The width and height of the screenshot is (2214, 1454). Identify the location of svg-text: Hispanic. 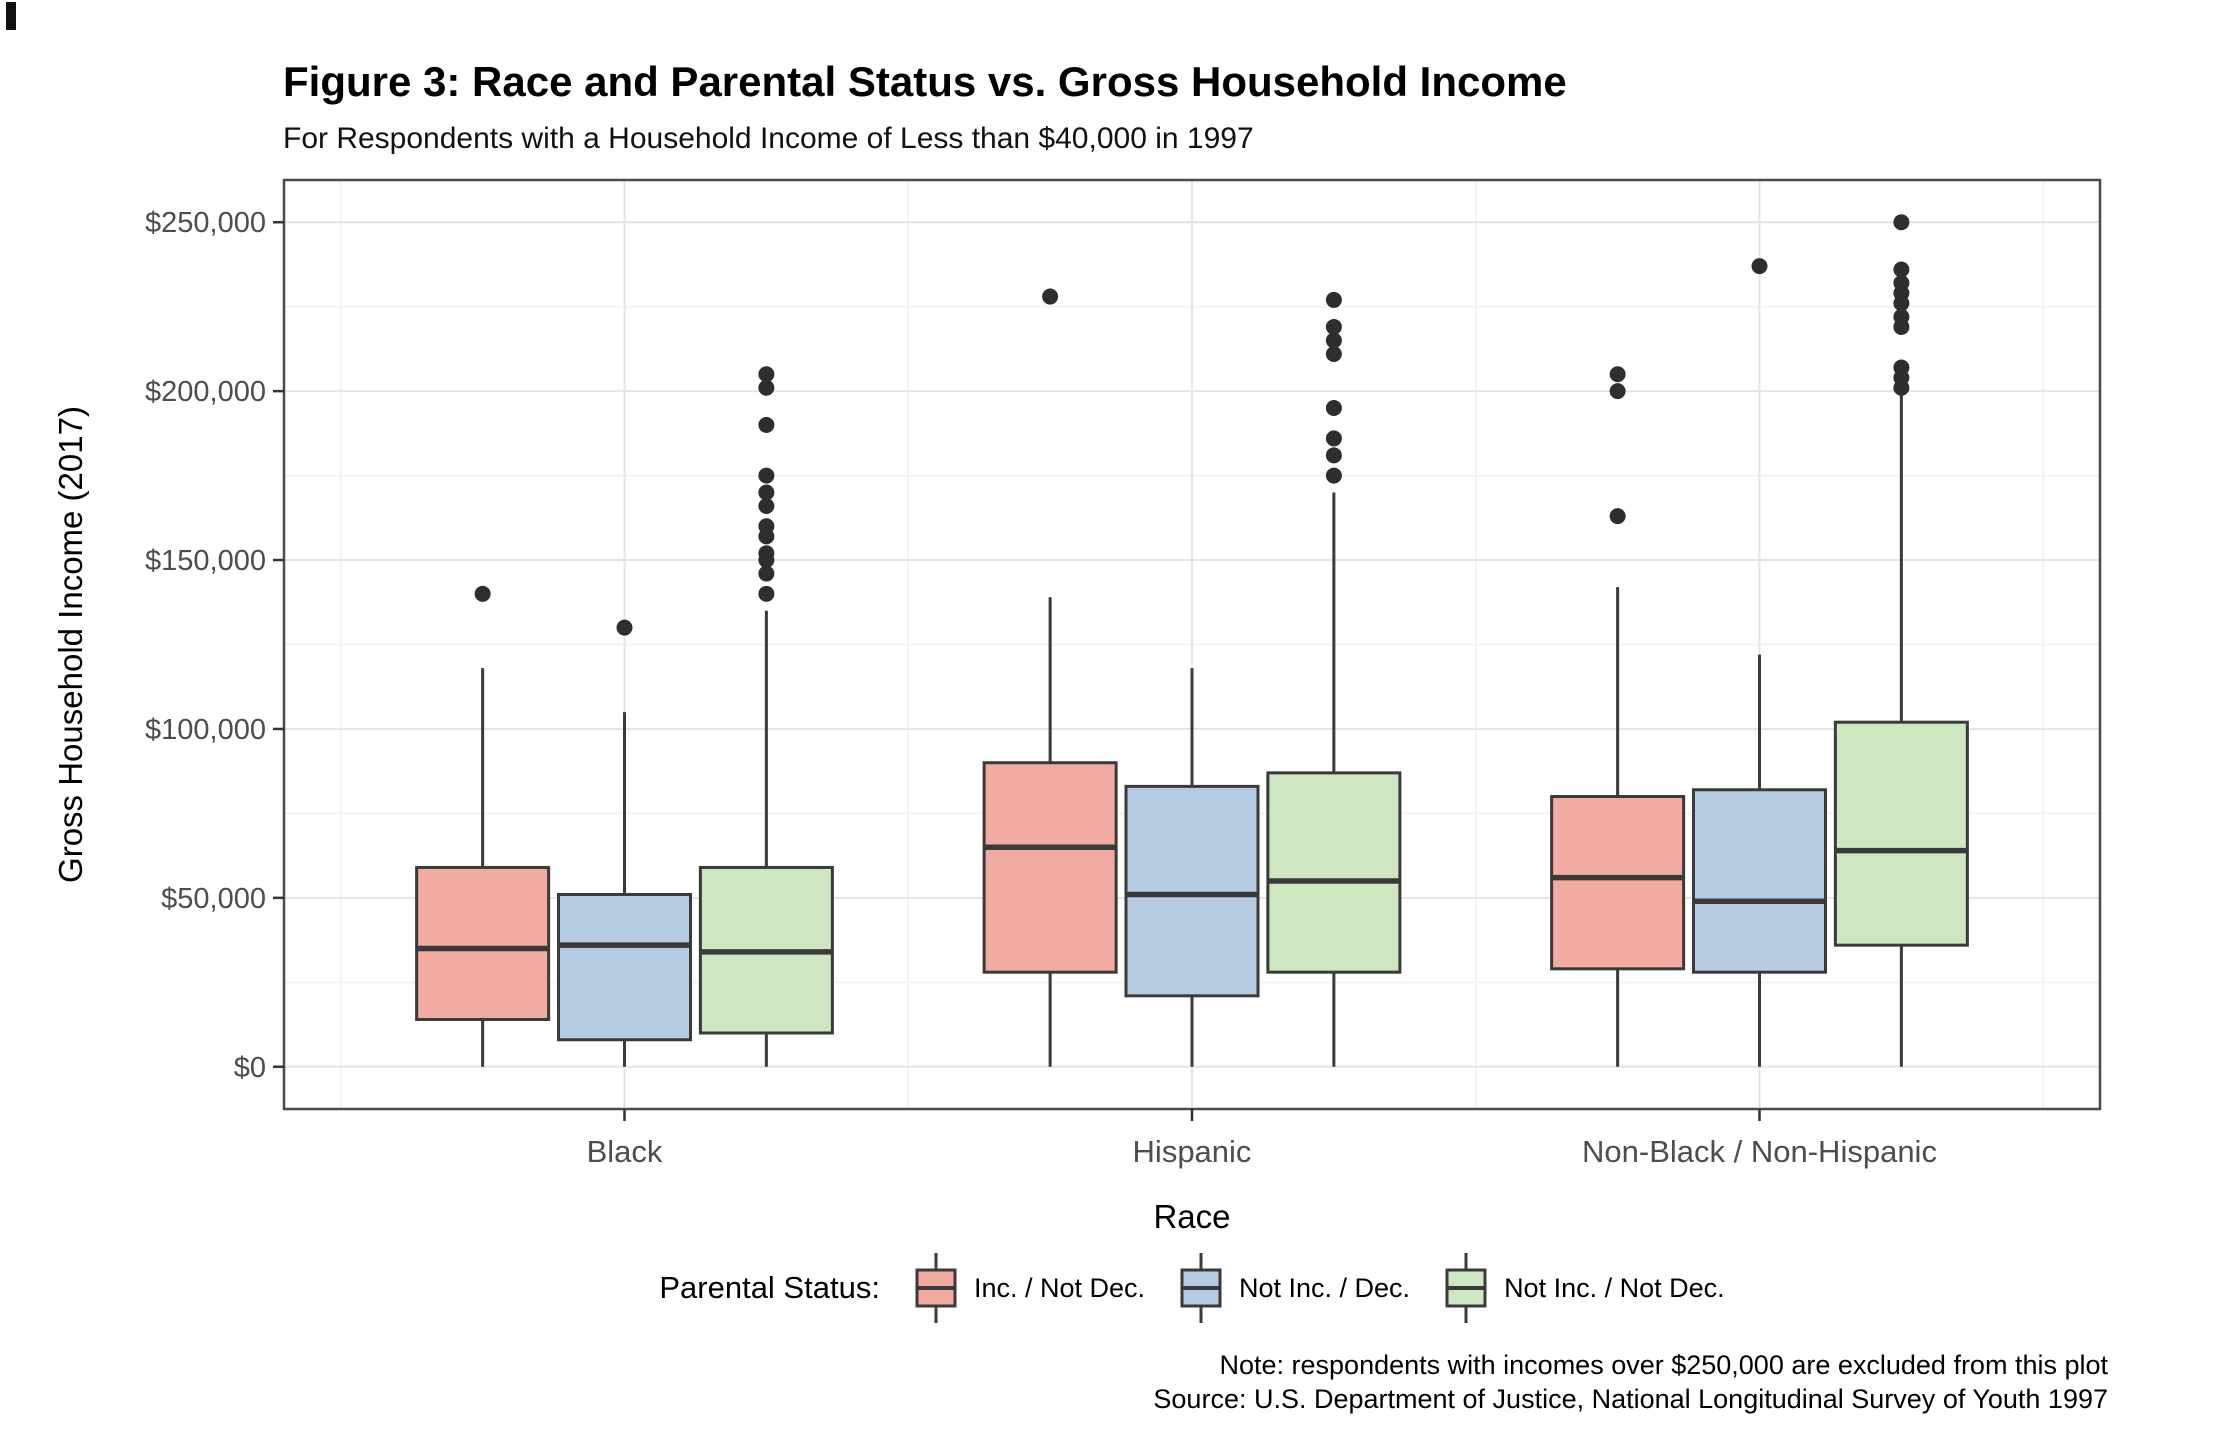
(1192, 1151).